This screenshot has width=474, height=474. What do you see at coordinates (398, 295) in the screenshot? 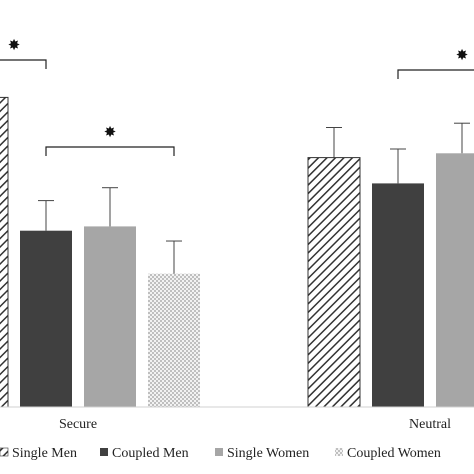
I see `bar-neutral-coupled-men` at bounding box center [398, 295].